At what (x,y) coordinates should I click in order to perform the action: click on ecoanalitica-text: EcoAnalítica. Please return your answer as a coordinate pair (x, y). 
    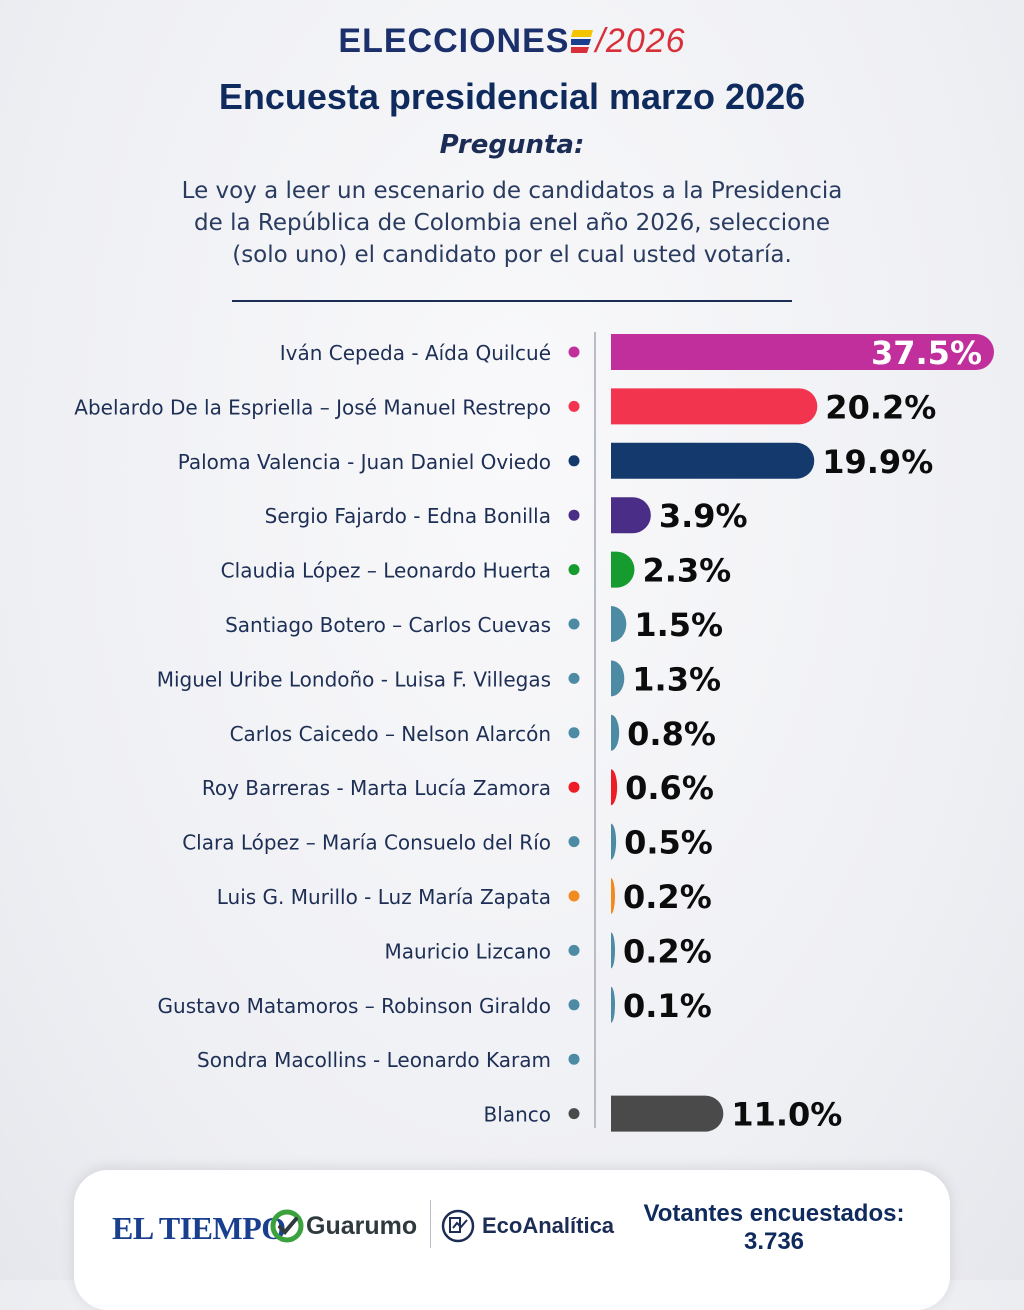
    Looking at the image, I should click on (548, 1225).